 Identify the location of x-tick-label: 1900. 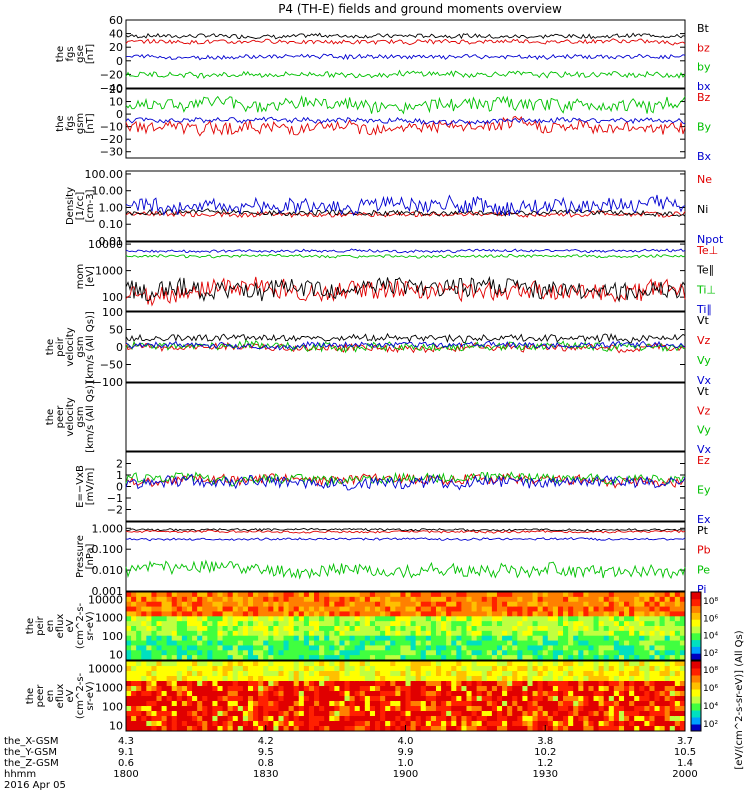
(405, 774).